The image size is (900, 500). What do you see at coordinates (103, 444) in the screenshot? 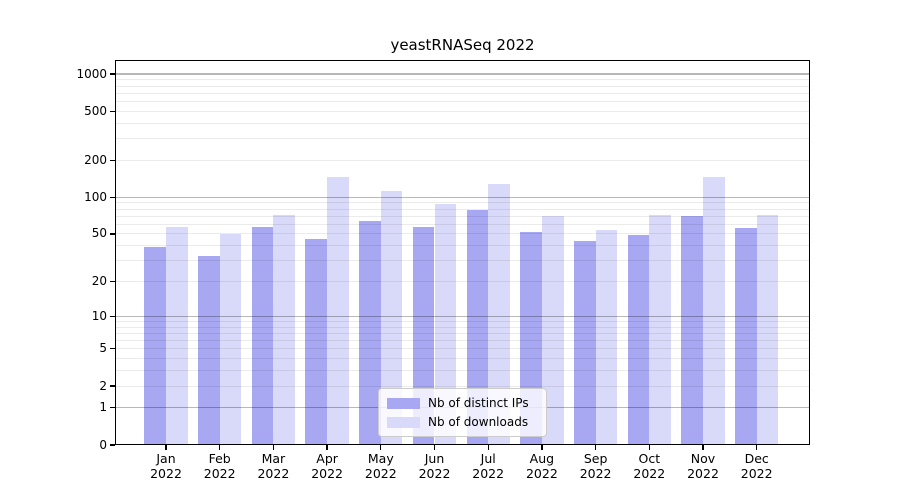
I see `y-tick-label: 0` at bounding box center [103, 444].